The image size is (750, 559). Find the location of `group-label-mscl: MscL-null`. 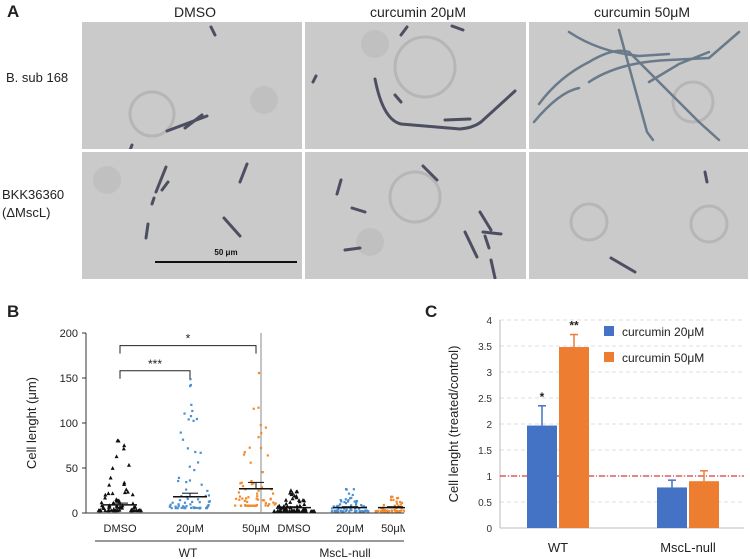

group-label-mscl: MscL-null is located at coordinates (344, 552).